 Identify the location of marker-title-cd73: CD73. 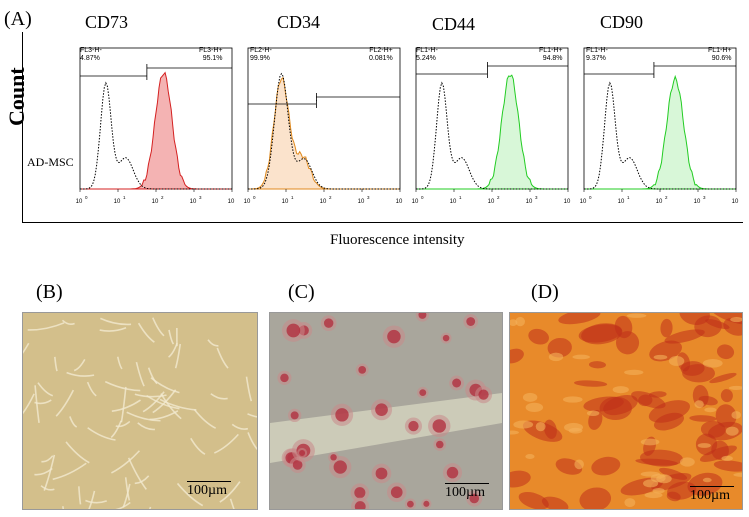
(107, 22).